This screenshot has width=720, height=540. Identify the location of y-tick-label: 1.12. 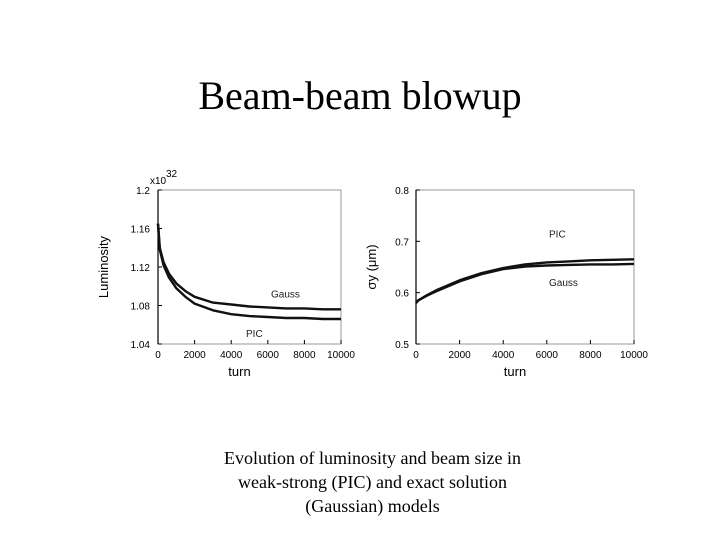
(141, 268).